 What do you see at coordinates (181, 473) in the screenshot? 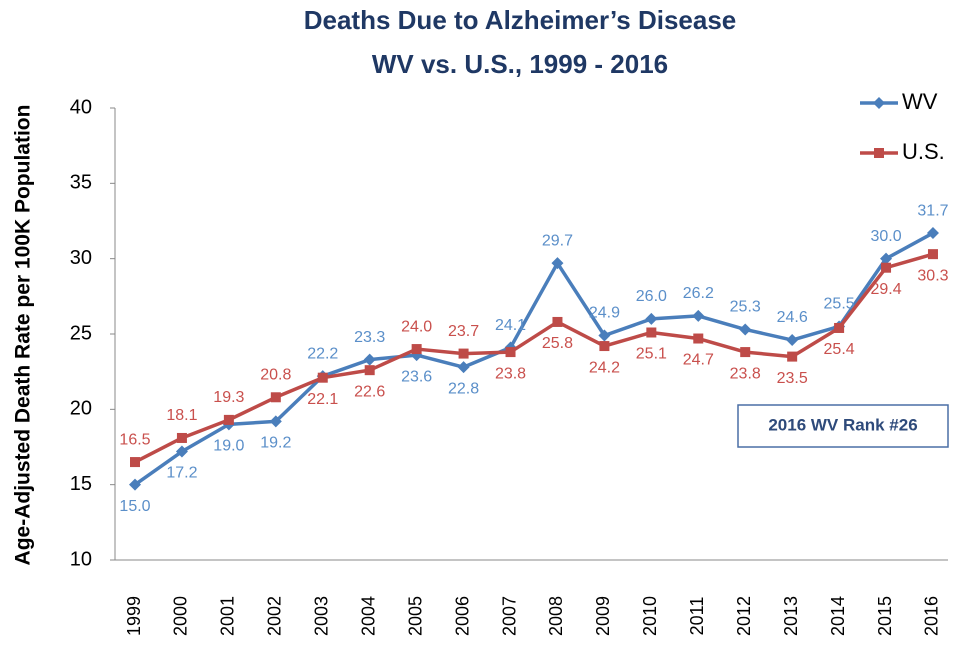
I see `data-label: 17.2` at bounding box center [181, 473].